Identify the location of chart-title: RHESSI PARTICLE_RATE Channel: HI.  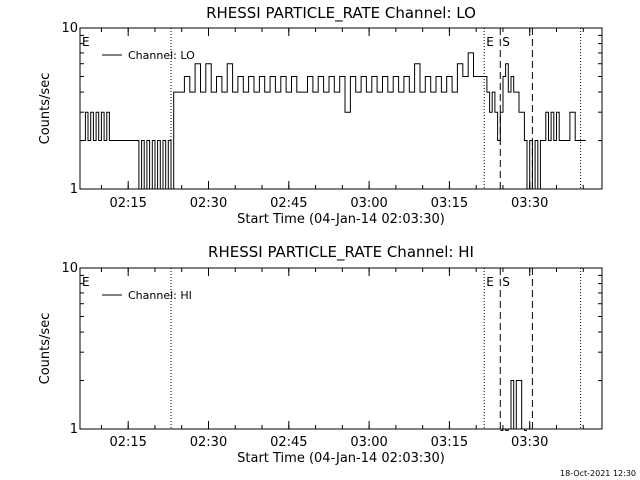
(341, 252).